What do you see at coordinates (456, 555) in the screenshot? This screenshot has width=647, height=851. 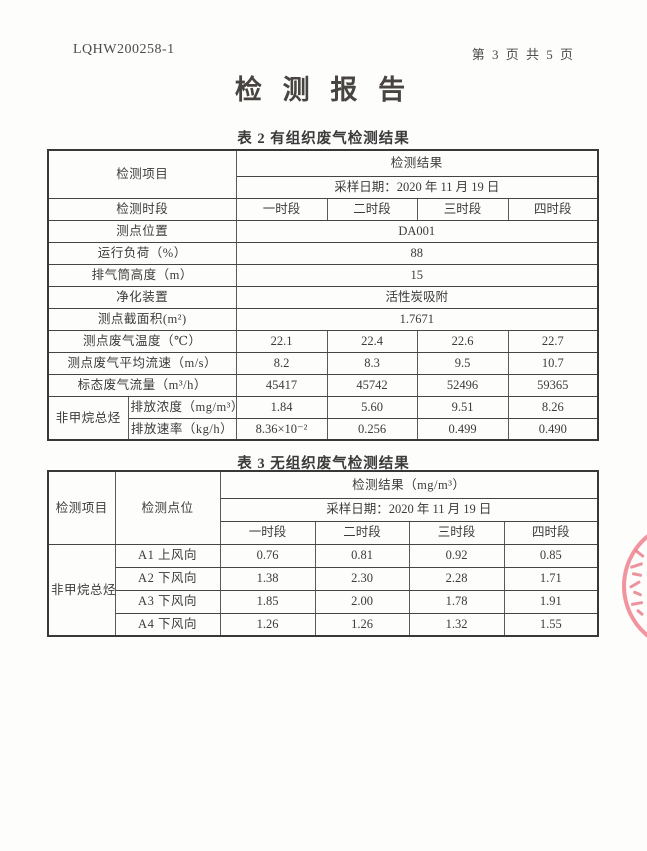 I see `data-cell: 0.92` at bounding box center [456, 555].